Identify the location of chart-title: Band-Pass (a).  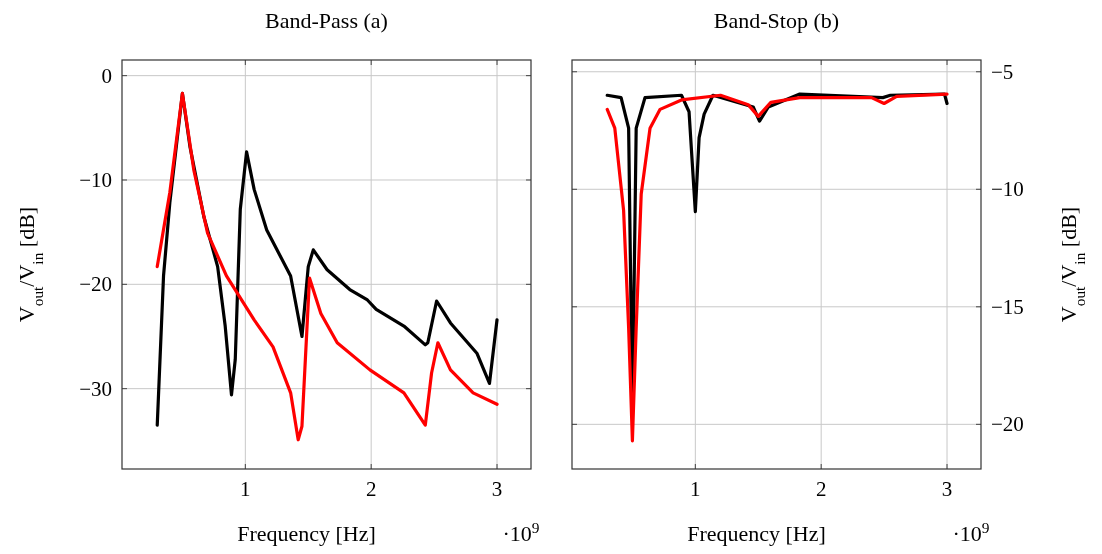
(326, 20).